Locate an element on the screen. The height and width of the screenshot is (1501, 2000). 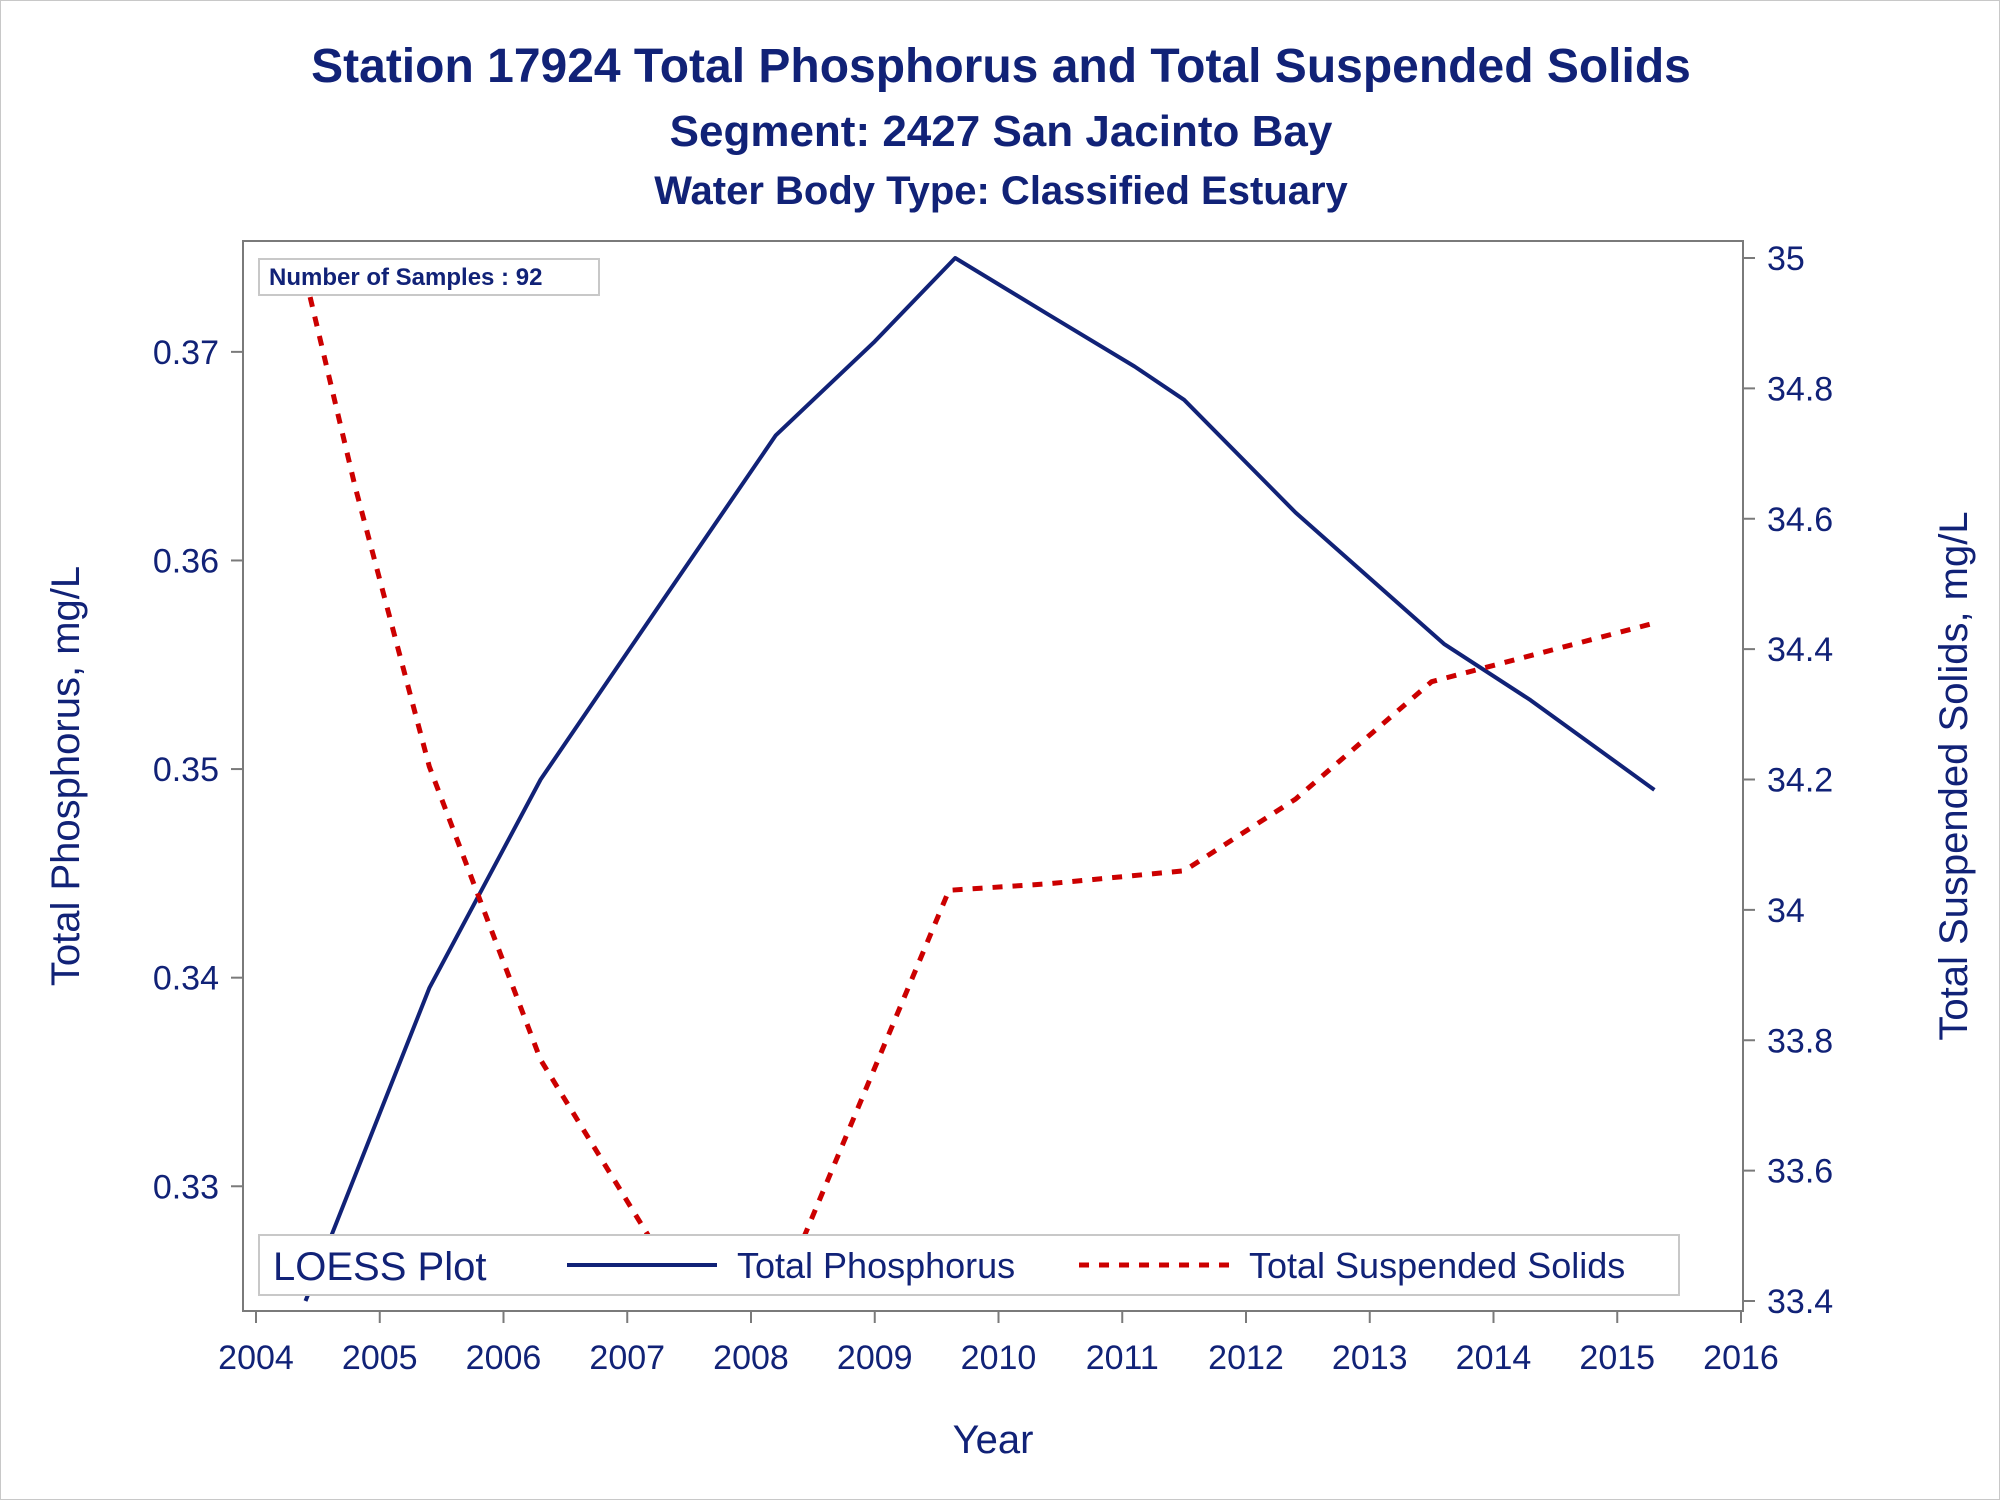
y-left-tick-label: 0.36 is located at coordinates (186, 561).